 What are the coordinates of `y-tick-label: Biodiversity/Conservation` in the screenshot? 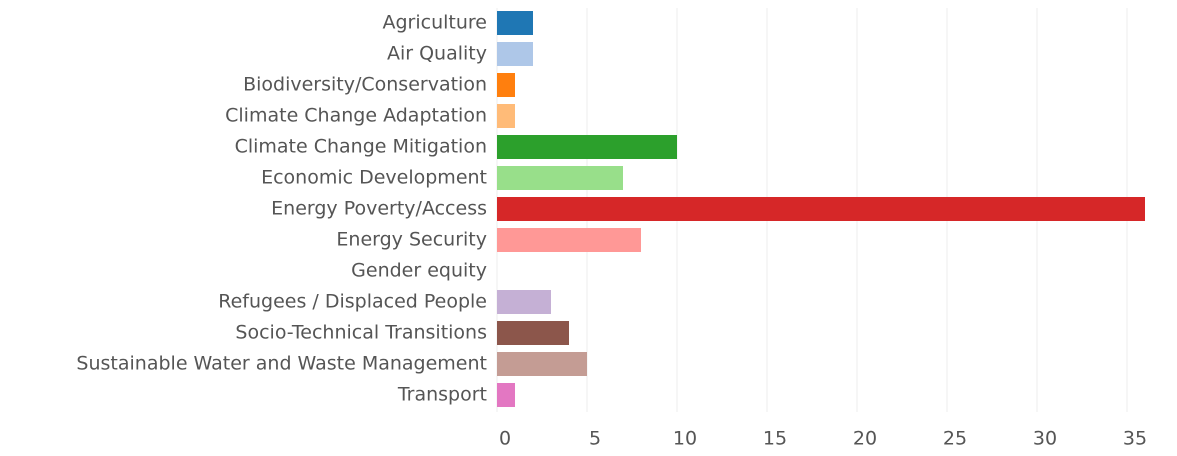 It's located at (365, 85).